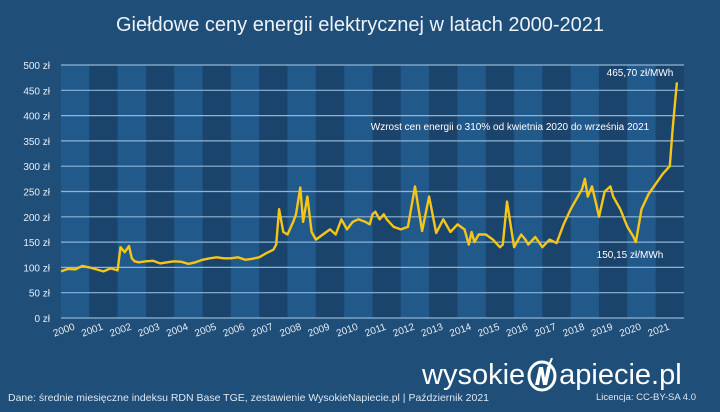 This screenshot has width=720, height=412. I want to click on y-tick-label: 400 zł, so click(36, 117).